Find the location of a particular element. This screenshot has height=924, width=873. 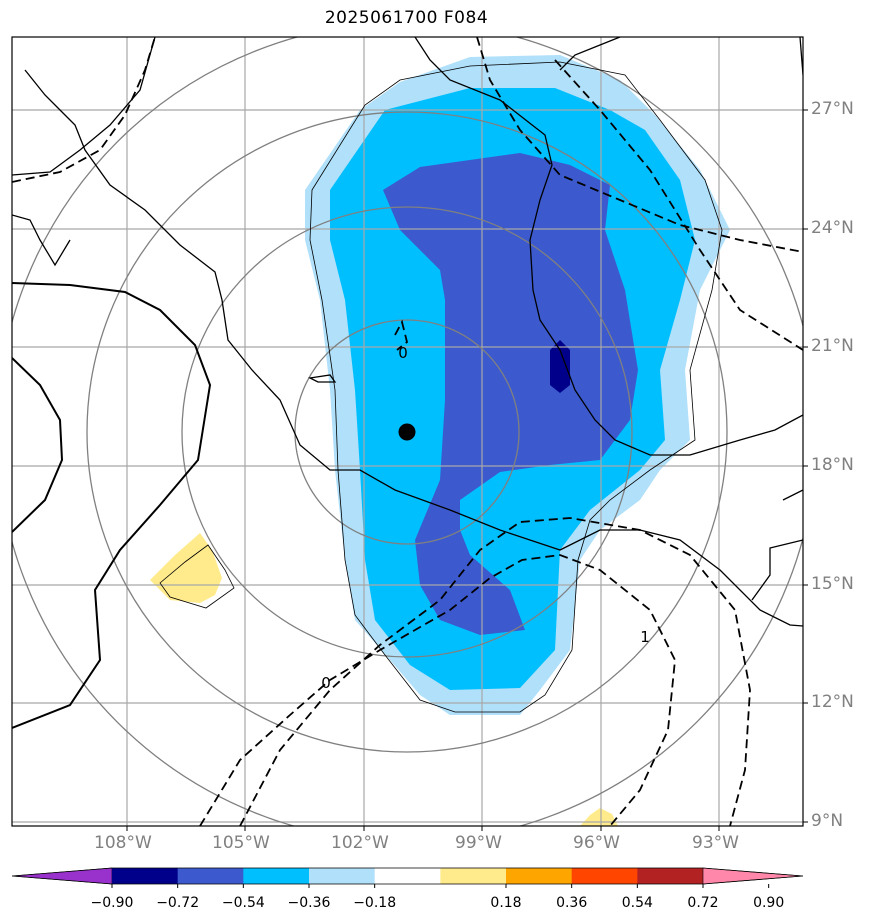

lat-label: 12°N is located at coordinates (832, 702).